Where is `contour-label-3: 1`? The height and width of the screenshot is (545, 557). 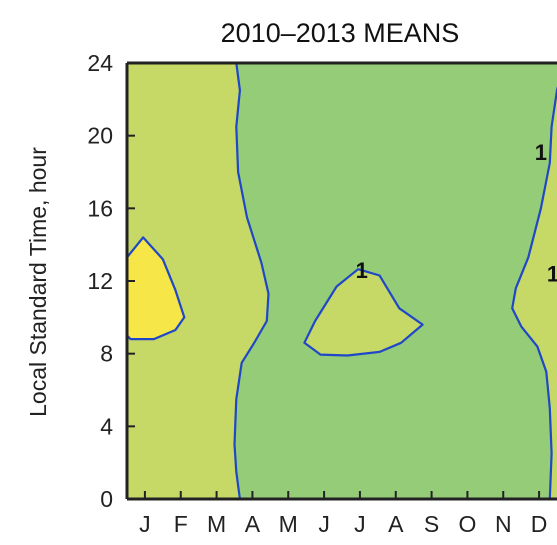
contour-label-3: 1 is located at coordinates (552, 274).